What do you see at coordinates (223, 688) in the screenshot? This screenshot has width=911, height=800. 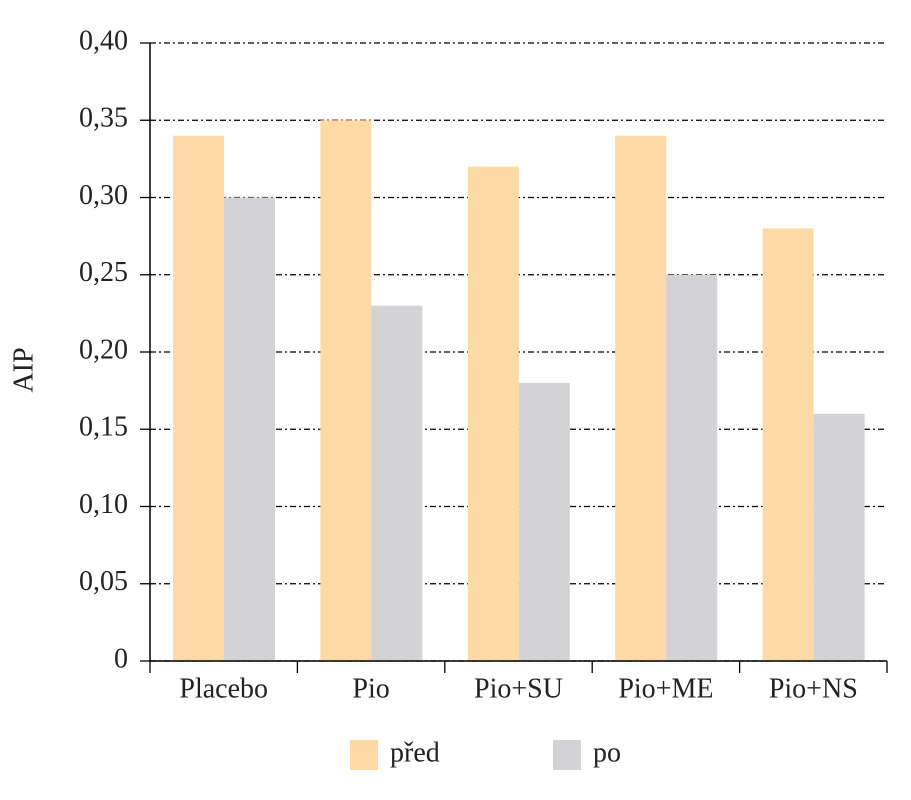 I see `x-tick-label: Placebo` at bounding box center [223, 688].